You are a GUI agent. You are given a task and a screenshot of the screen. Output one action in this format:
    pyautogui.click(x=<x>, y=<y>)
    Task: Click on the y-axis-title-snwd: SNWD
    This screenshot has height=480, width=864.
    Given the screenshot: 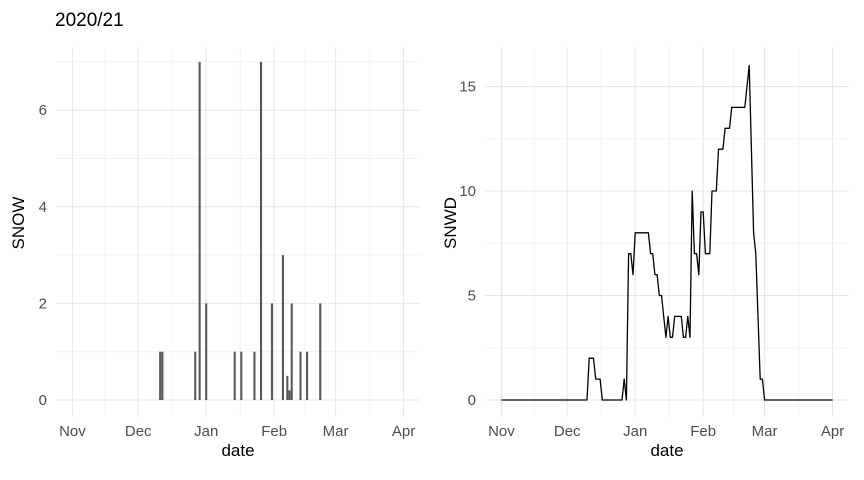 What is the action you would take?
    pyautogui.click(x=450, y=223)
    